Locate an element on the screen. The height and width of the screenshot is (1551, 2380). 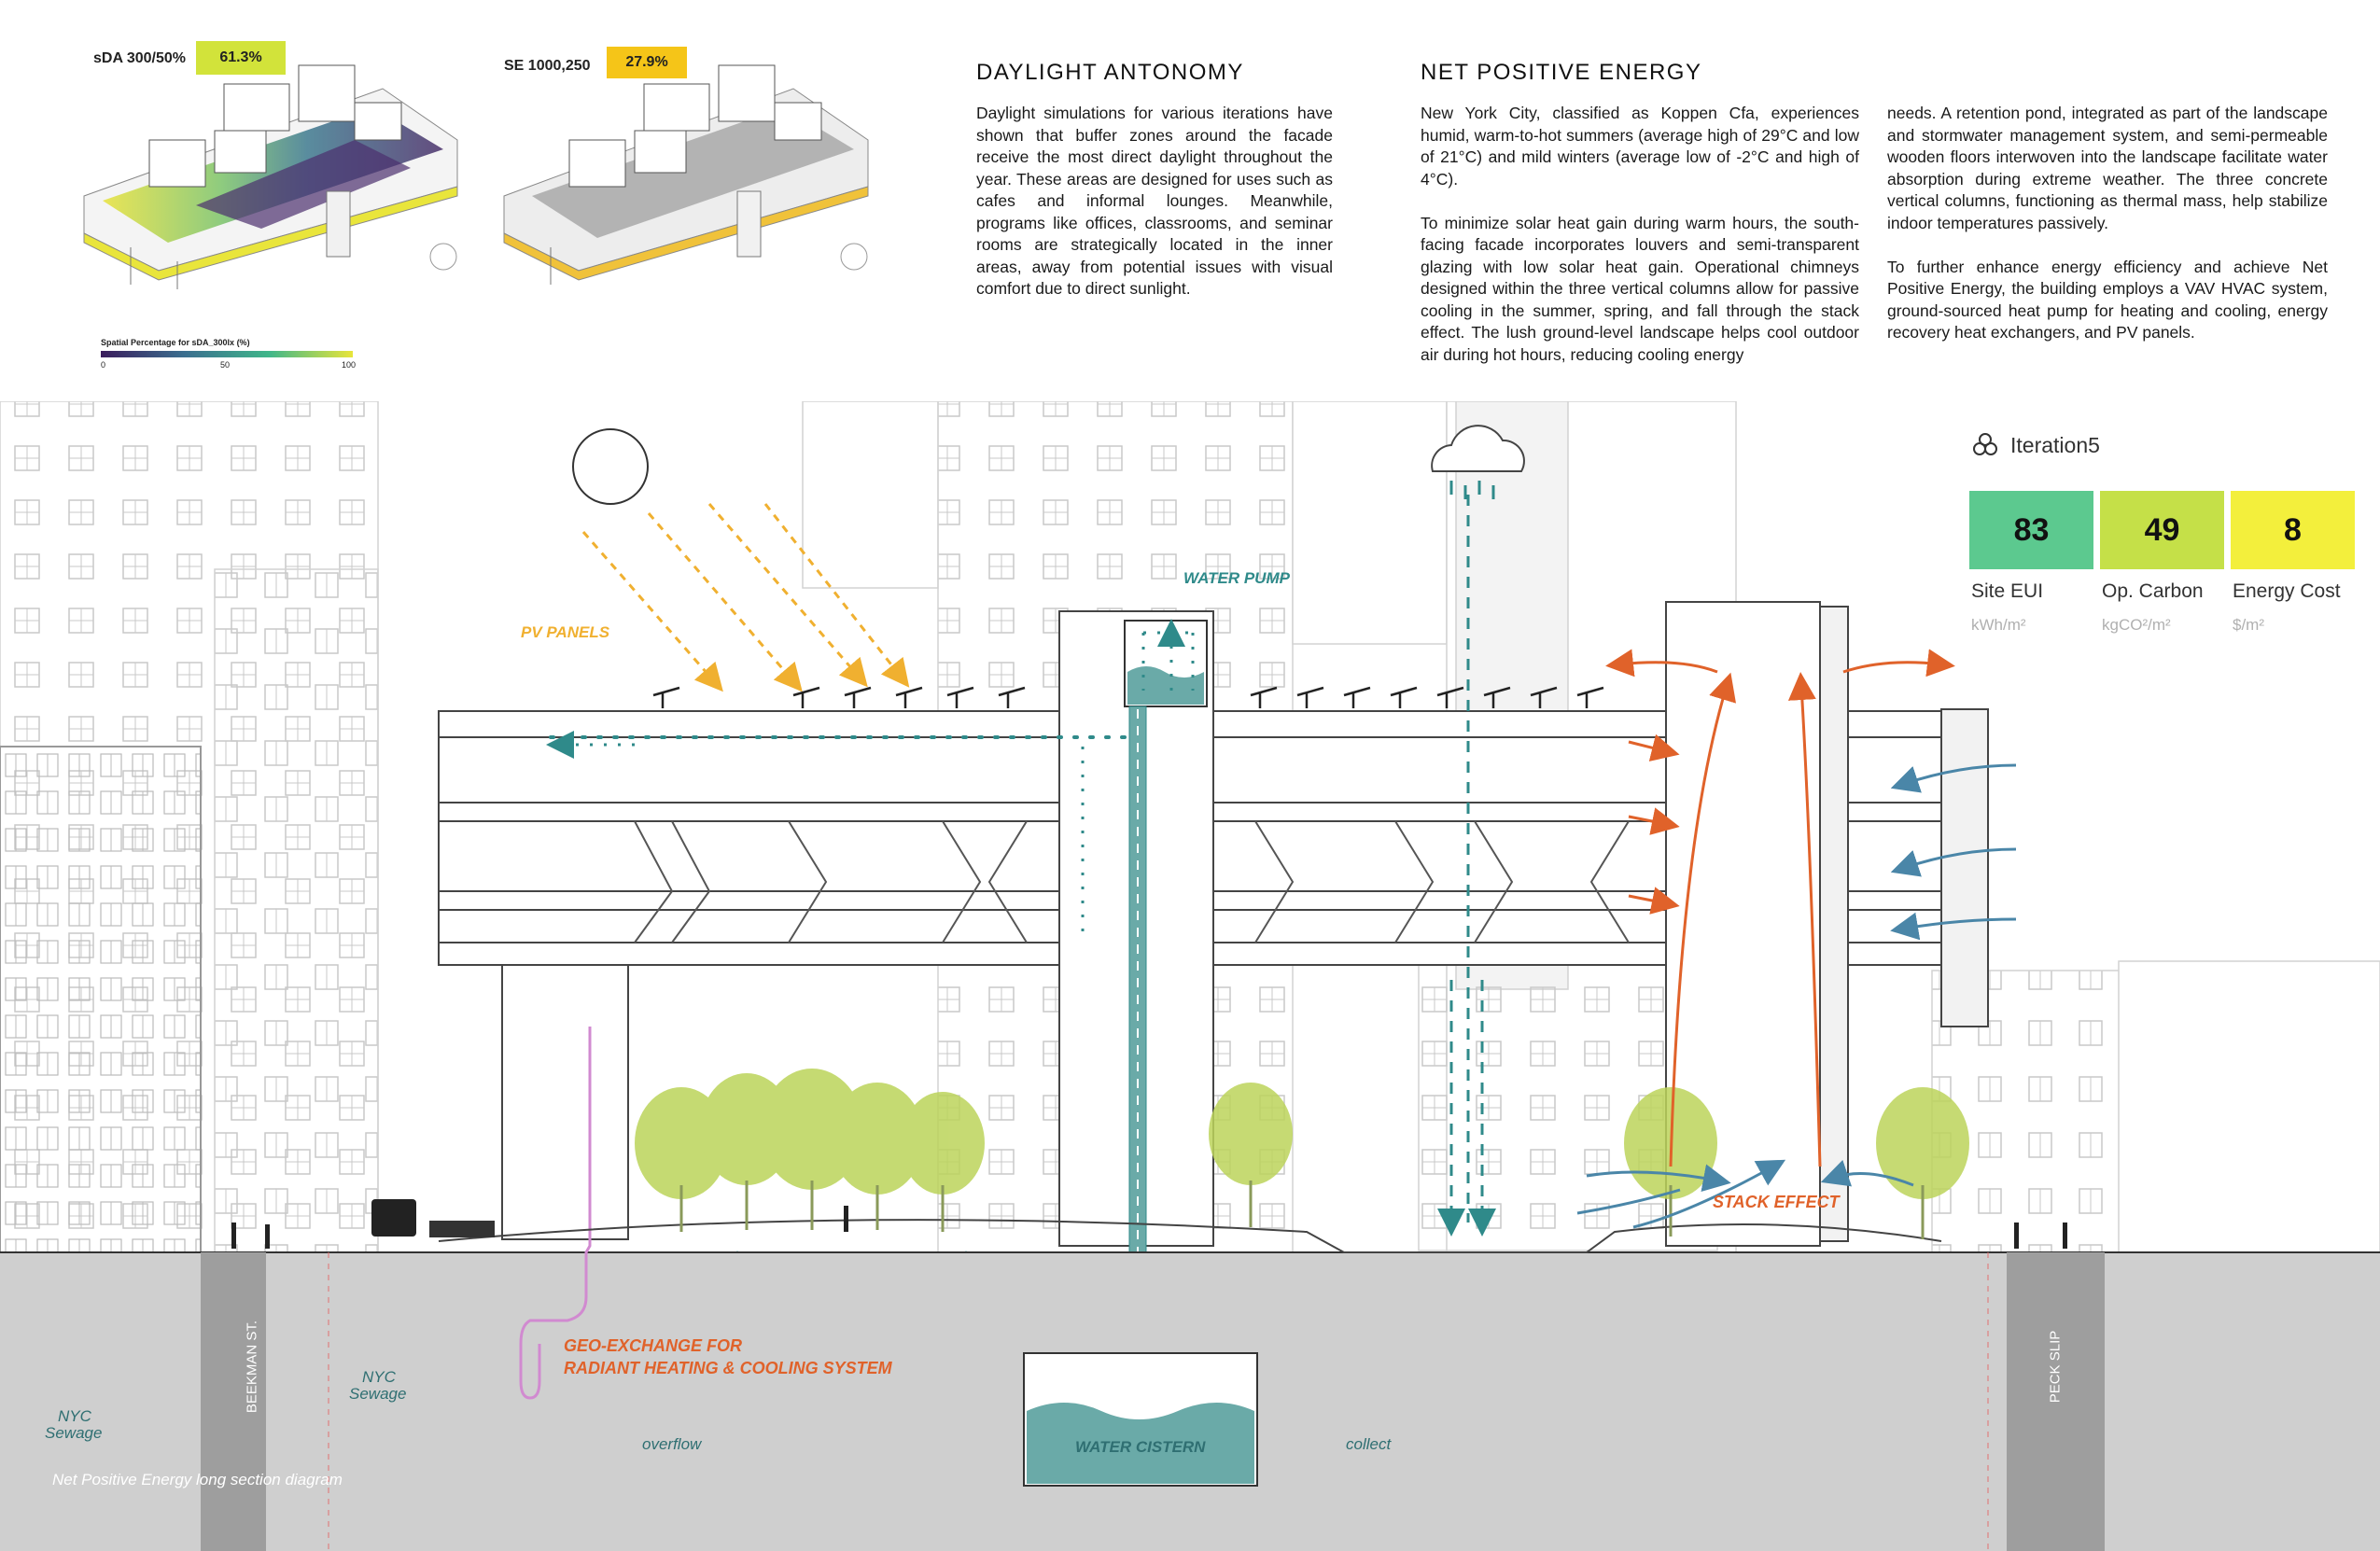
pv-panels-label: PV PANELS is located at coordinates (565, 632).